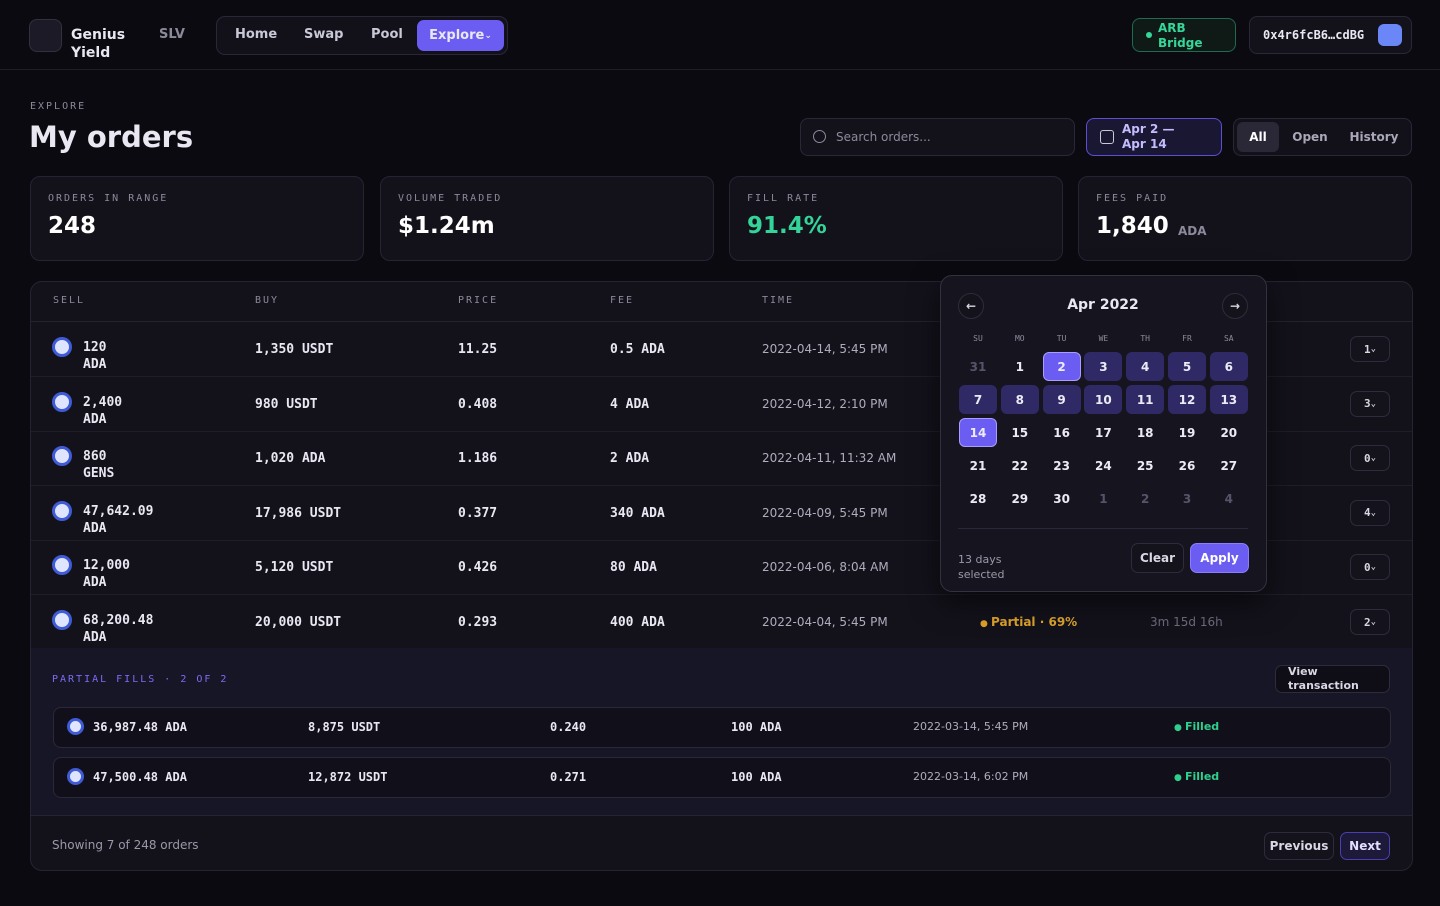 This screenshot has height=906, width=1440. Describe the element at coordinates (1332, 679) in the screenshot. I see `view-transaction-button: View transaction` at that location.